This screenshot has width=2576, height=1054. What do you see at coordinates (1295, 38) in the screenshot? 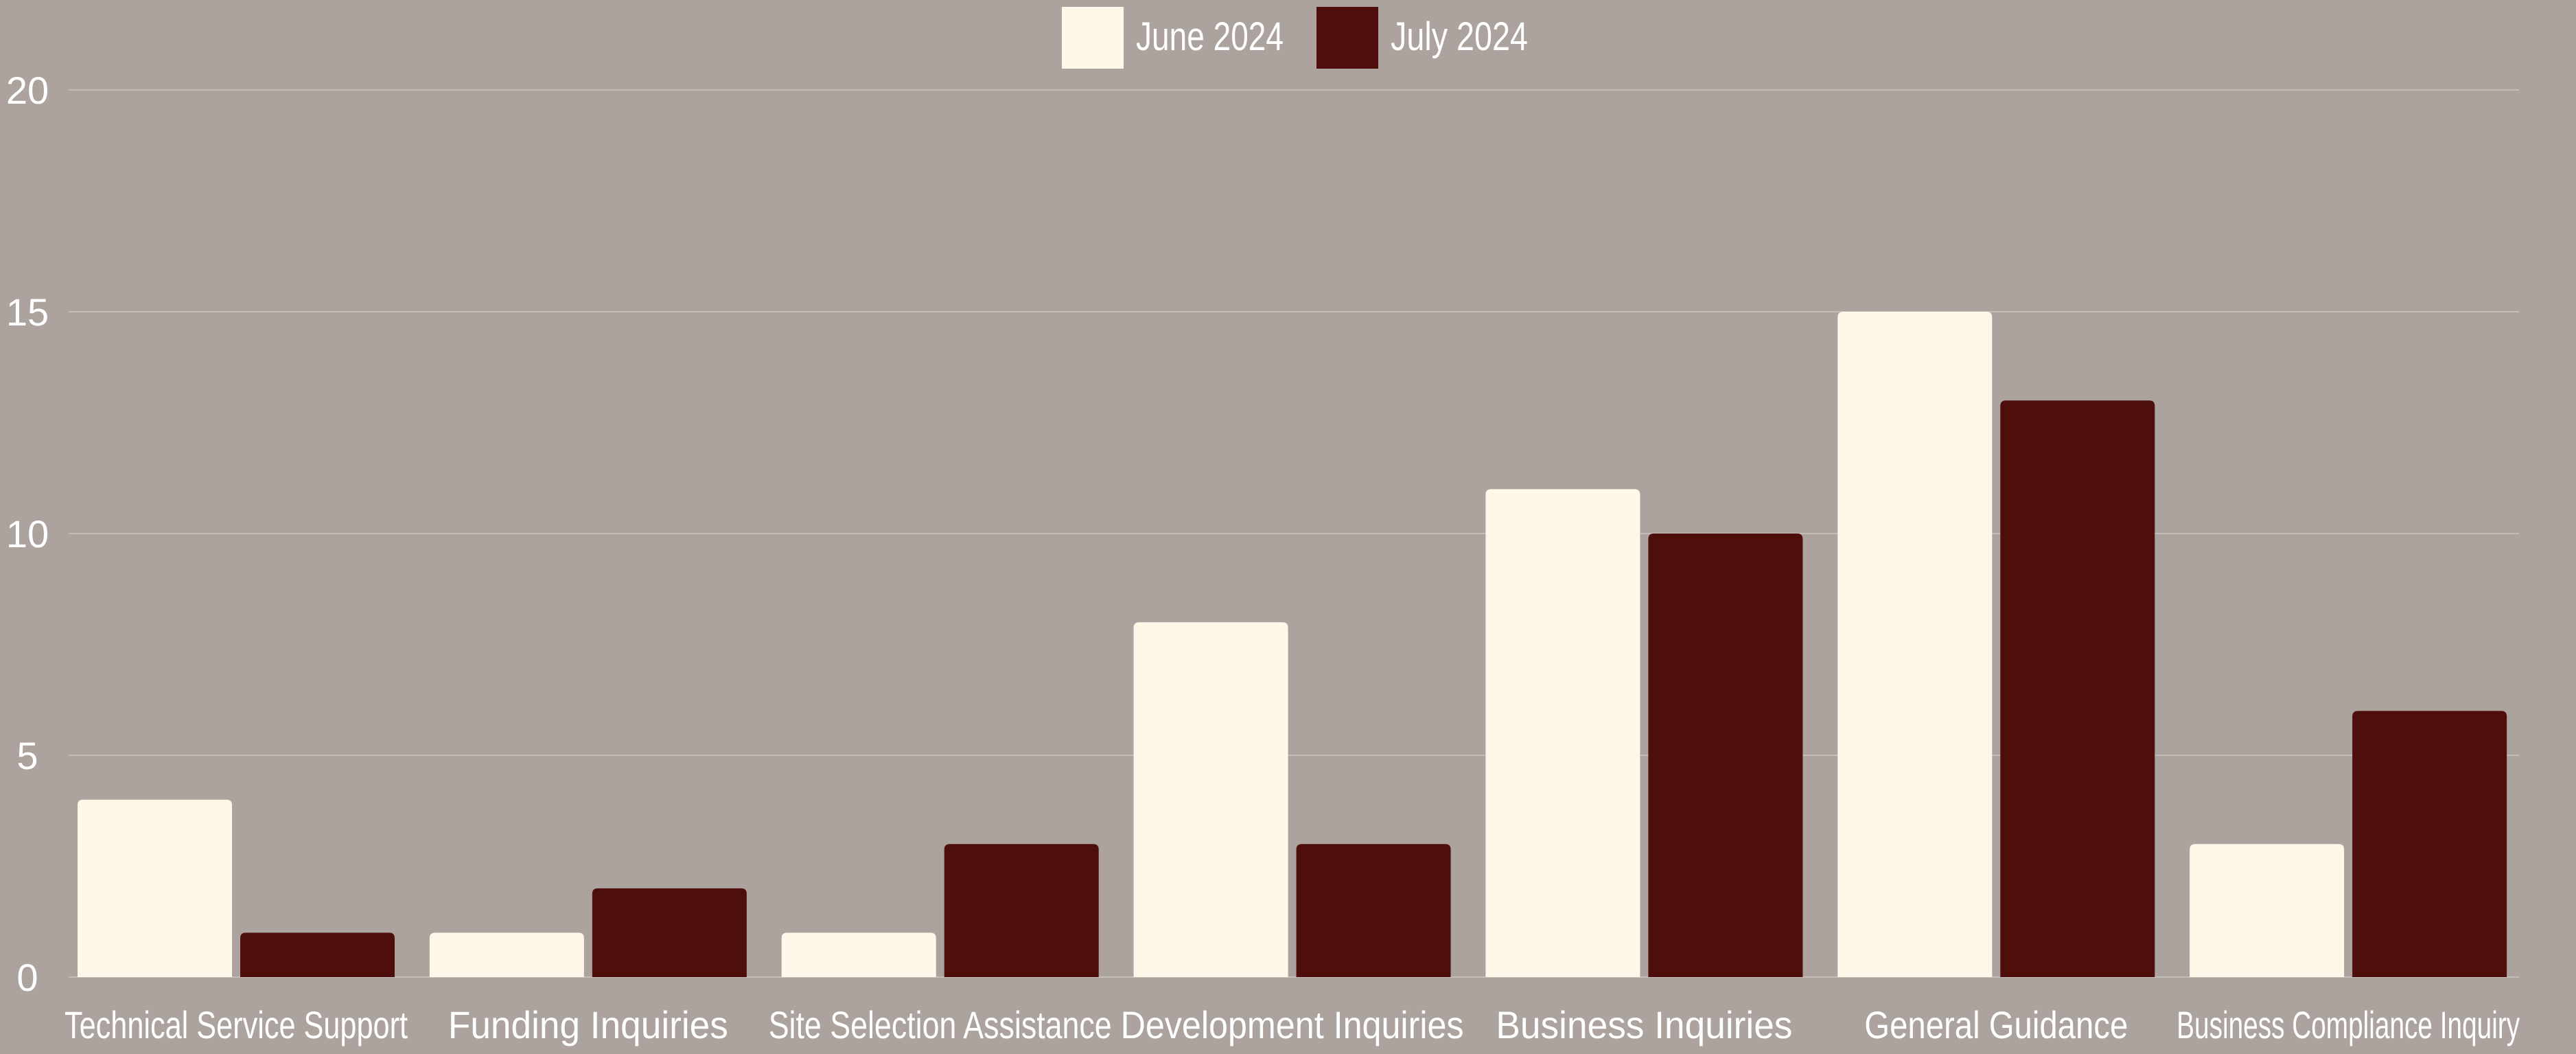
I see `legend: June 2024 July 2024` at bounding box center [1295, 38].